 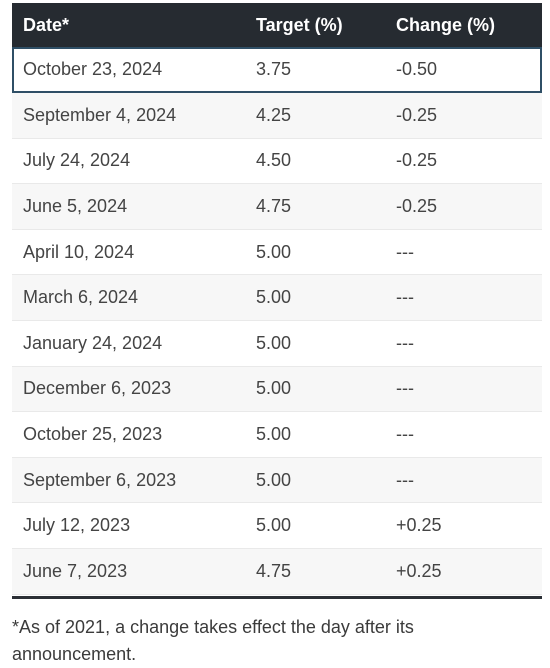 What do you see at coordinates (93, 342) in the screenshot?
I see `cell-date: January 24, 2024` at bounding box center [93, 342].